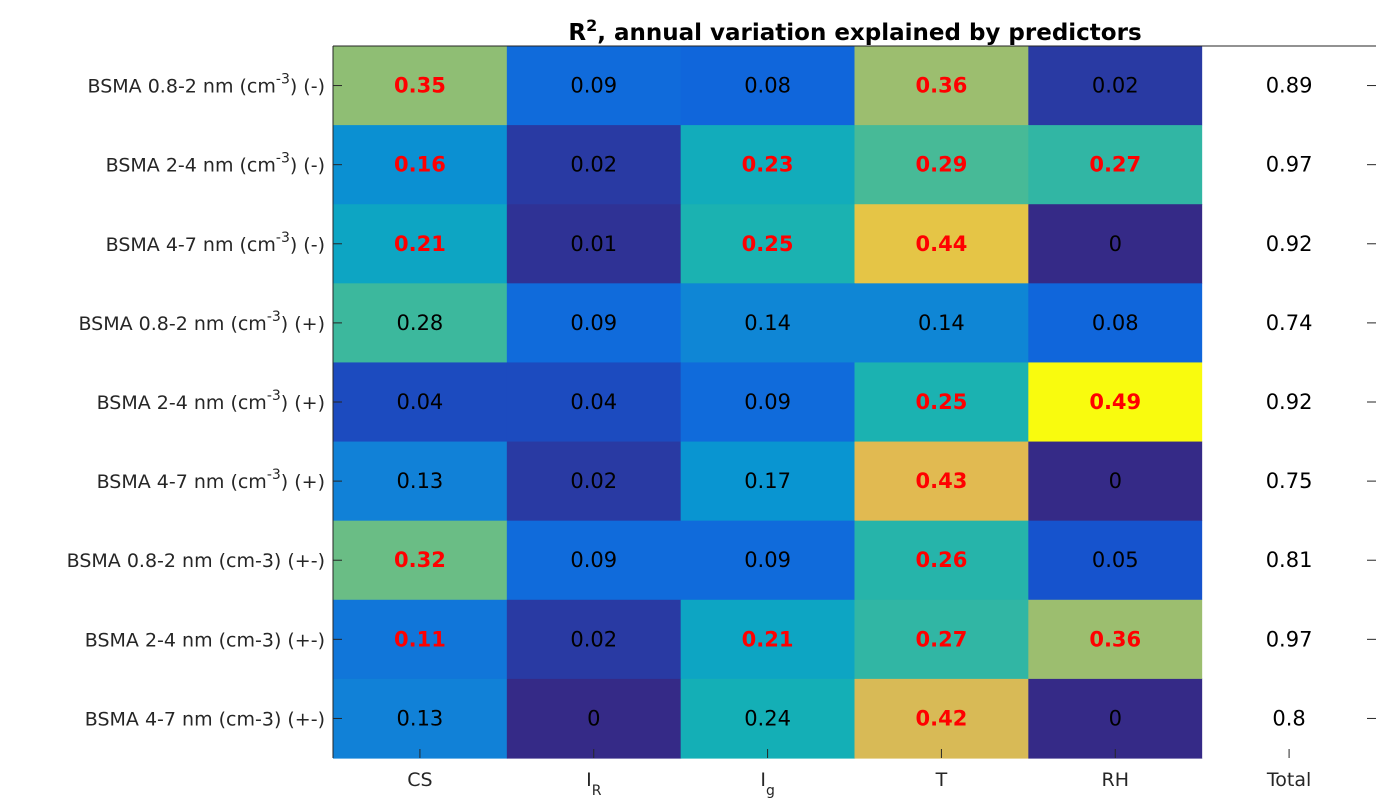 The image size is (1376, 800). Describe the element at coordinates (1115, 402) in the screenshot. I see `cell-value-label: 0.49` at that location.